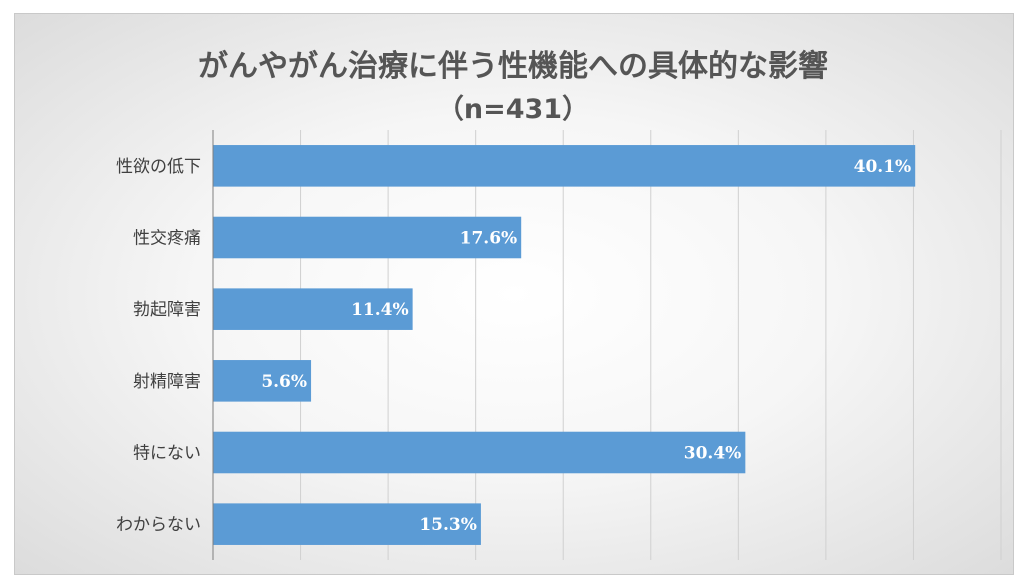  What do you see at coordinates (158, 167) in the screenshot?
I see `category-label: 性欲の低下` at bounding box center [158, 167].